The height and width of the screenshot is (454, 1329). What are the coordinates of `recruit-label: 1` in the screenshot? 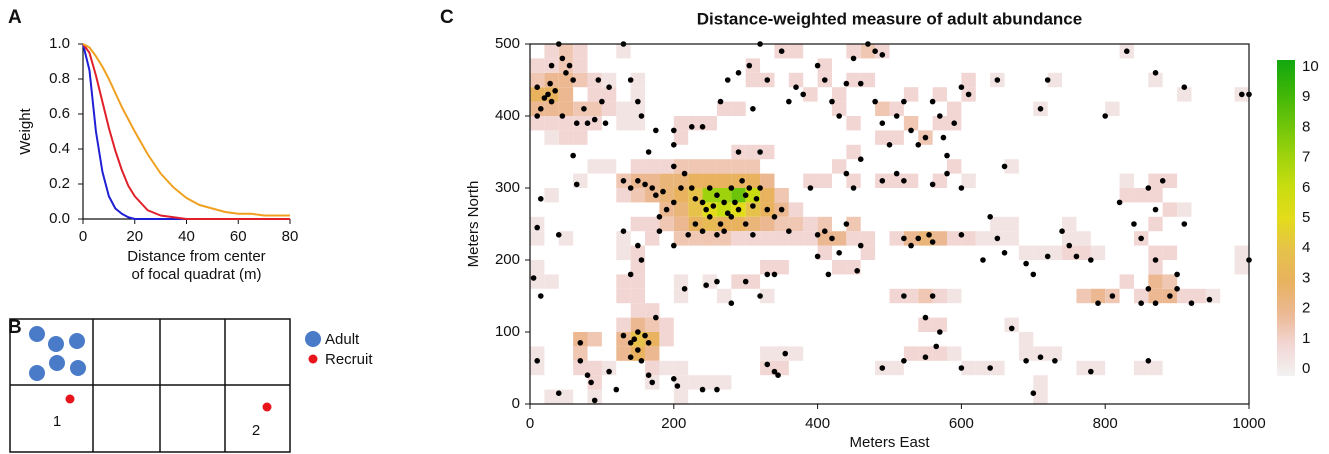 It's located at (57, 421).